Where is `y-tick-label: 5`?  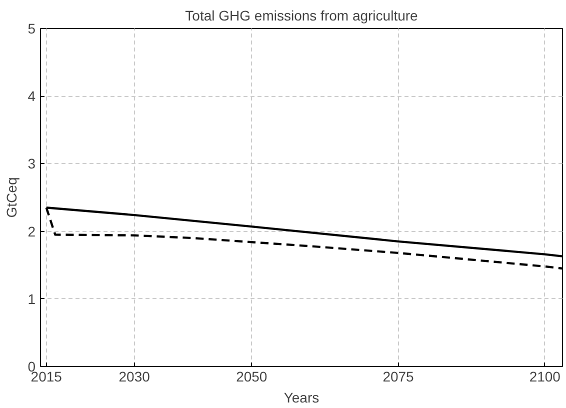 y-tick-label: 5 is located at coordinates (32, 28).